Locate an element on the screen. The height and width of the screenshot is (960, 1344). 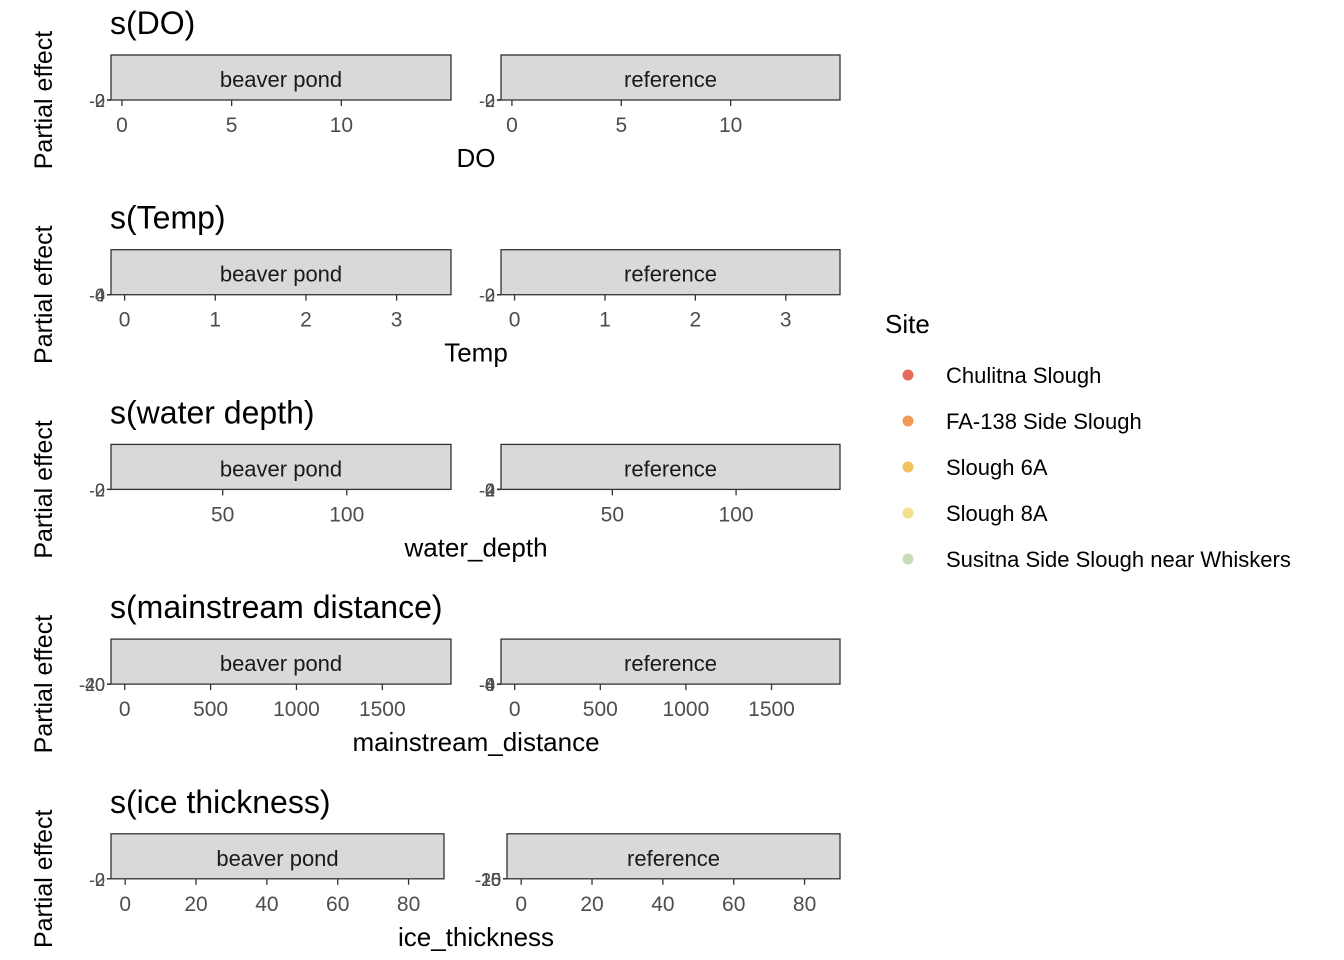
x-axis-label: water_depth is located at coordinates (475, 547).